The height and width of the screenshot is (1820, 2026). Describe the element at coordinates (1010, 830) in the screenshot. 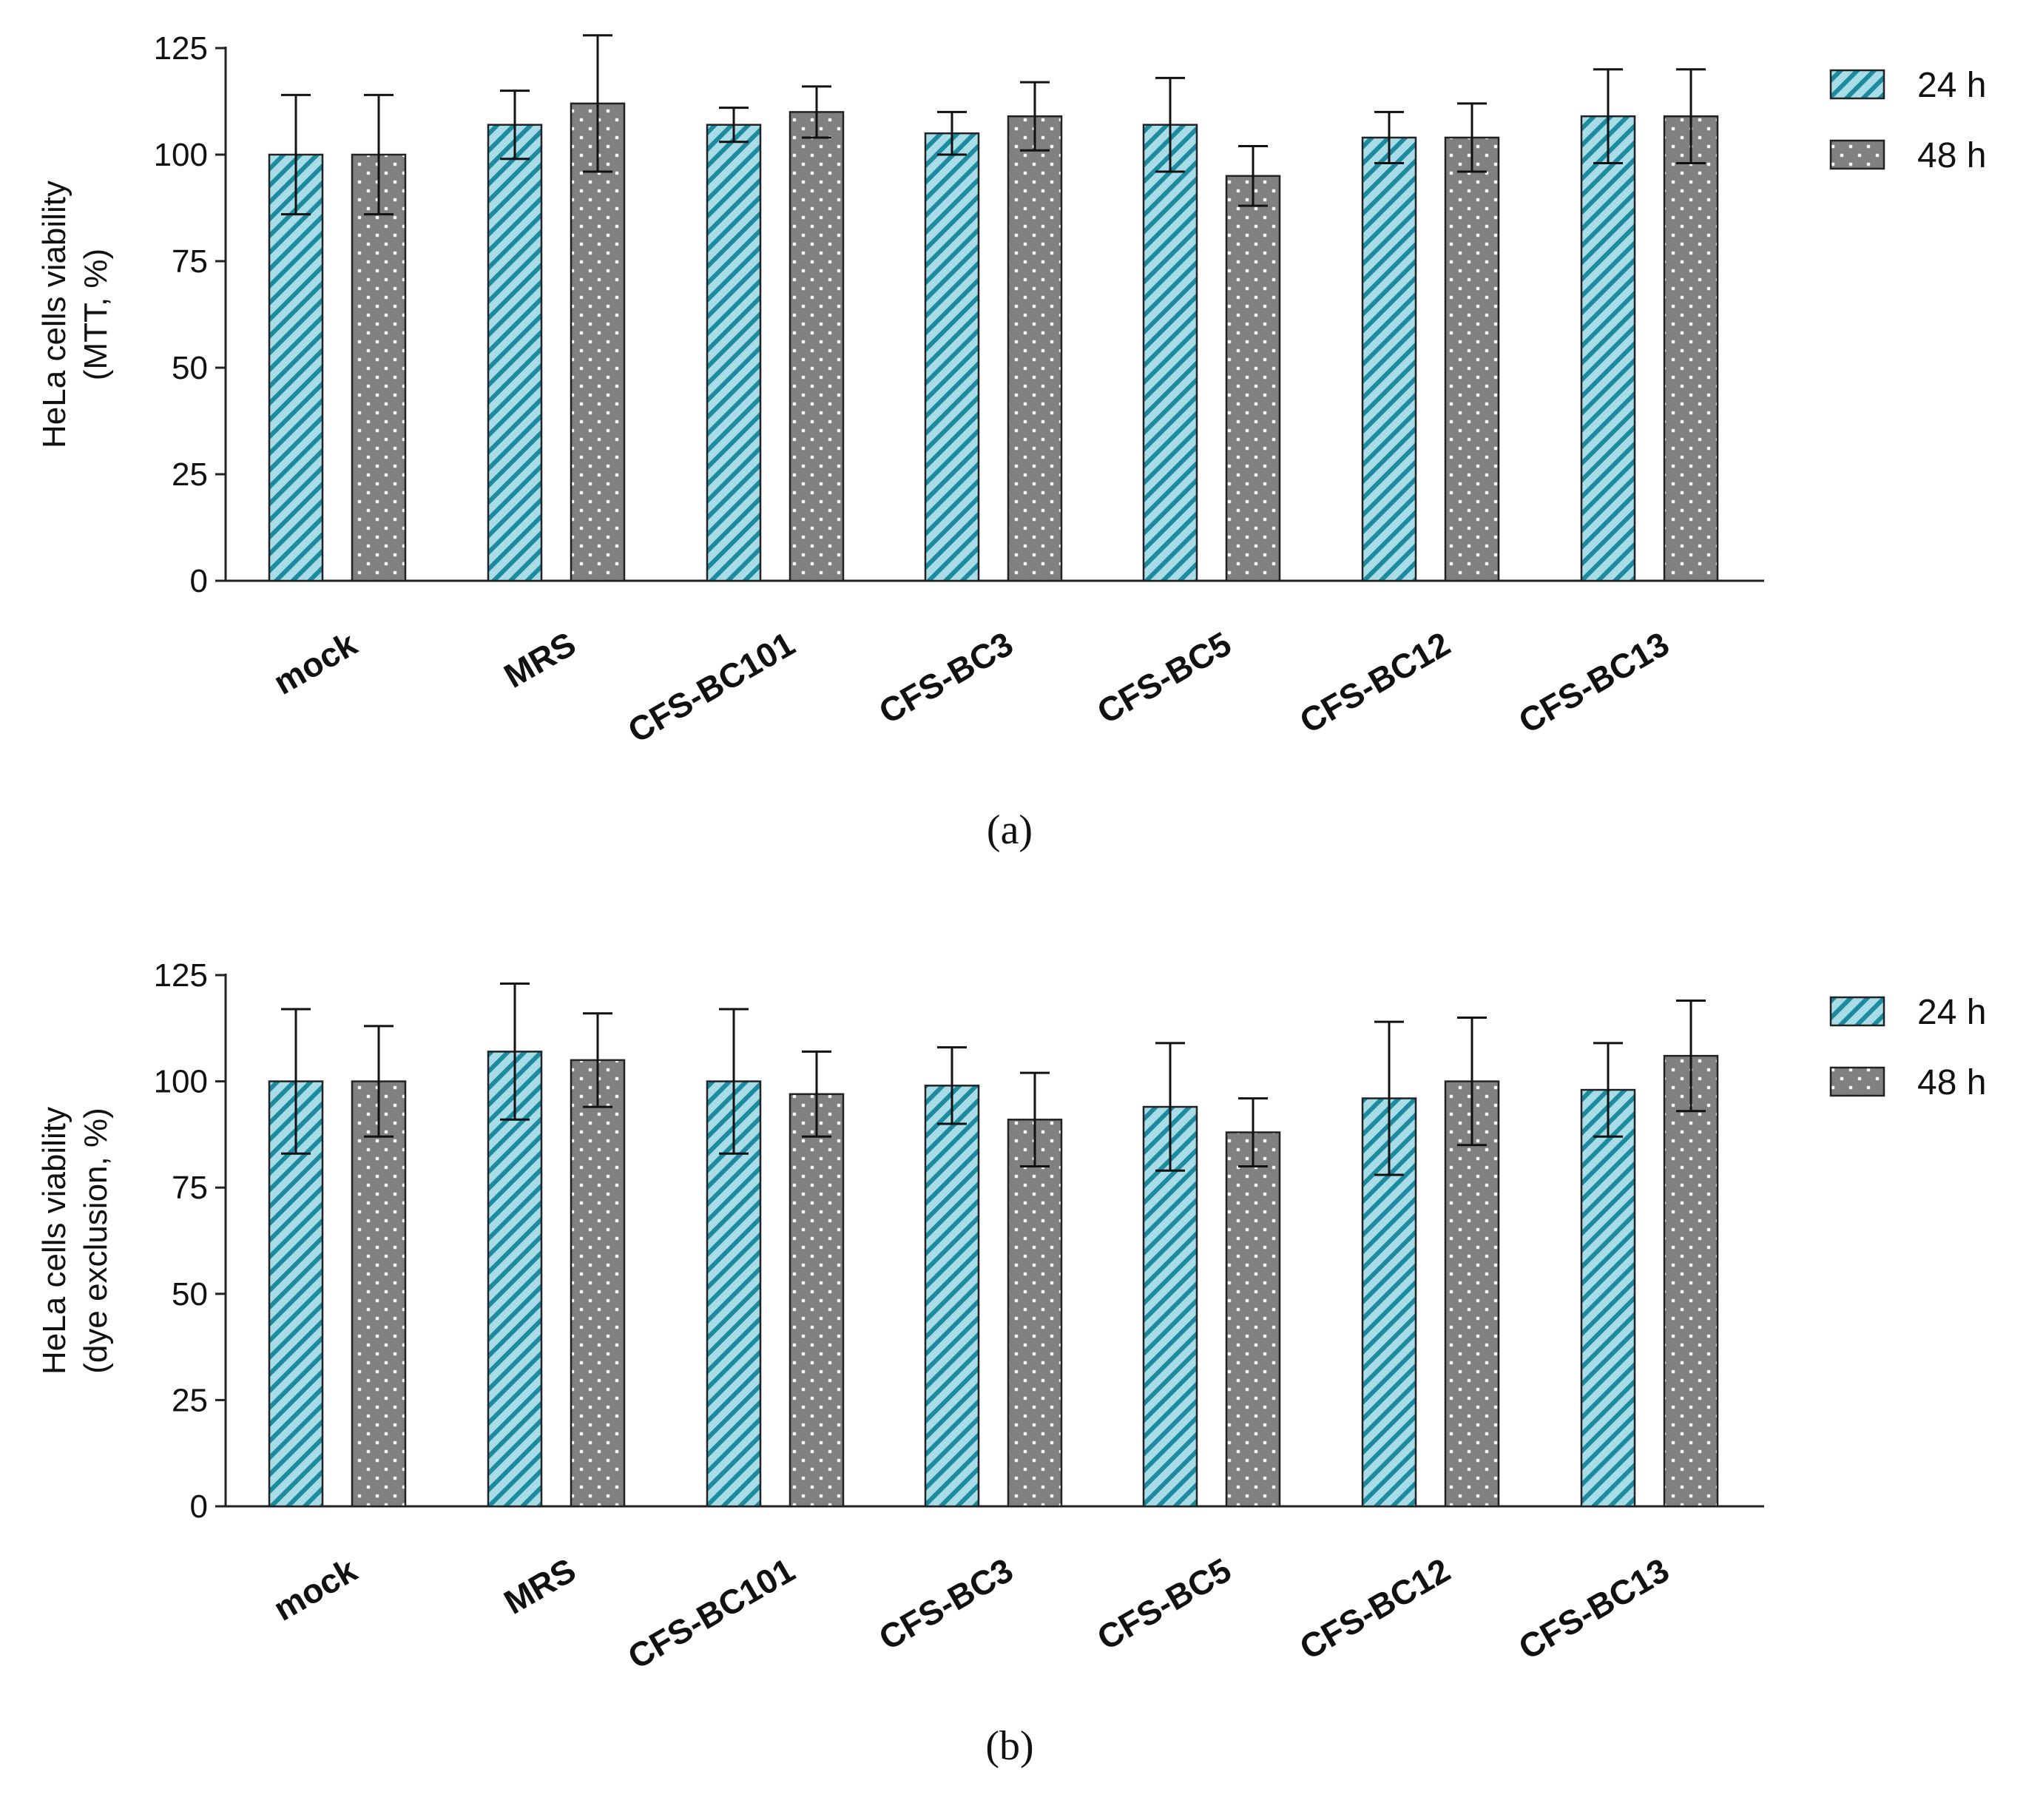

I see `panel-label: (a)` at that location.